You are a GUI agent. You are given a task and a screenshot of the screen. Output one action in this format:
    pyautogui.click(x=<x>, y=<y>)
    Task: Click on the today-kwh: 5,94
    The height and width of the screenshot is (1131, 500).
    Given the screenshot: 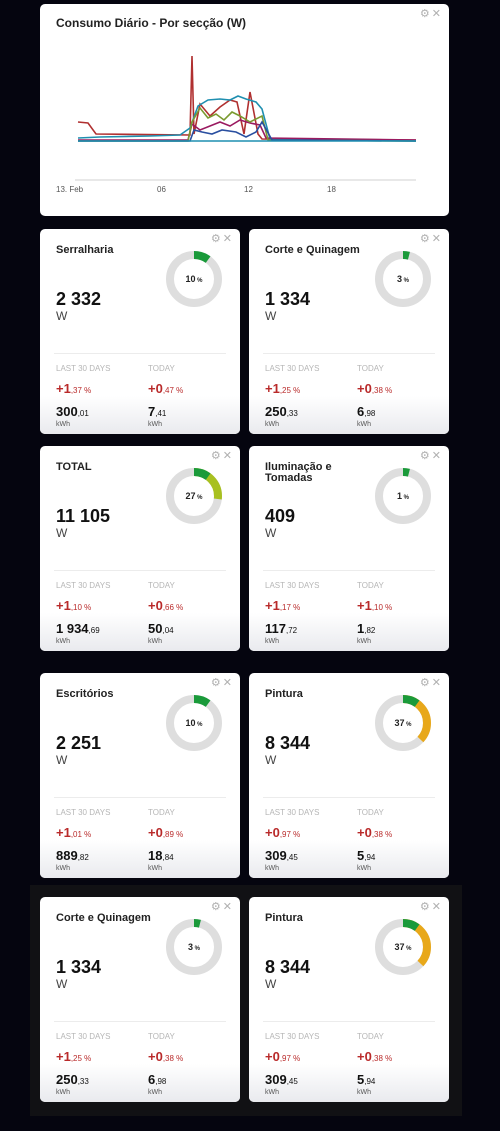 What is the action you would take?
    pyautogui.click(x=366, y=1079)
    